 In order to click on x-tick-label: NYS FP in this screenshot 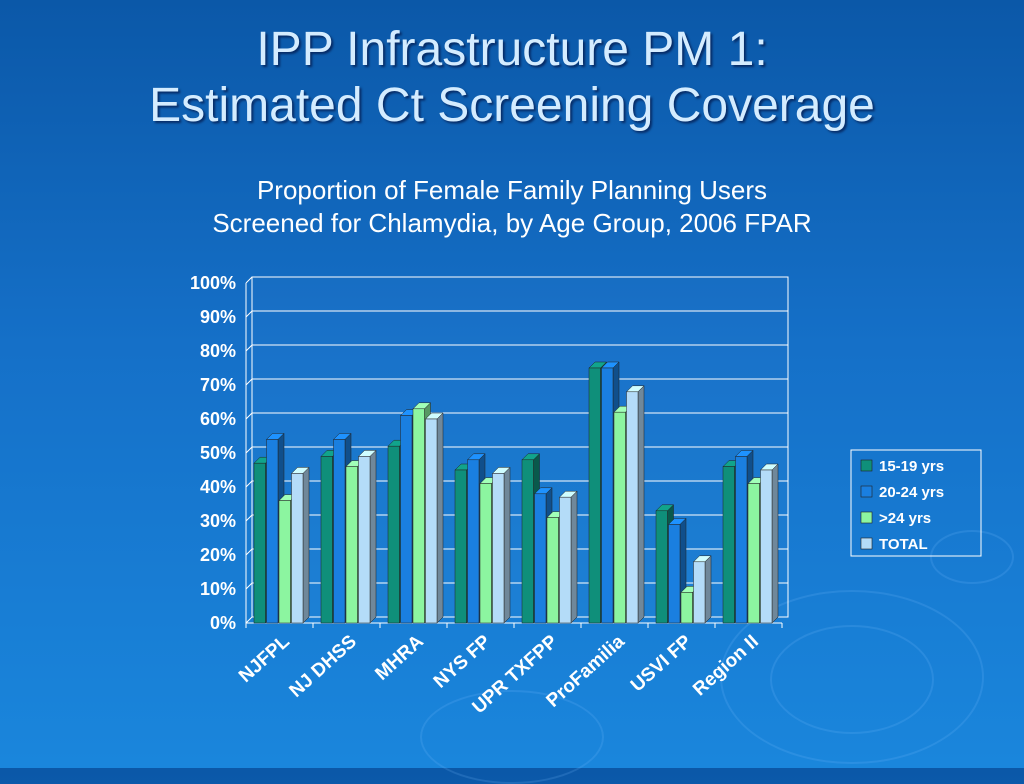, I will do `click(462, 662)`.